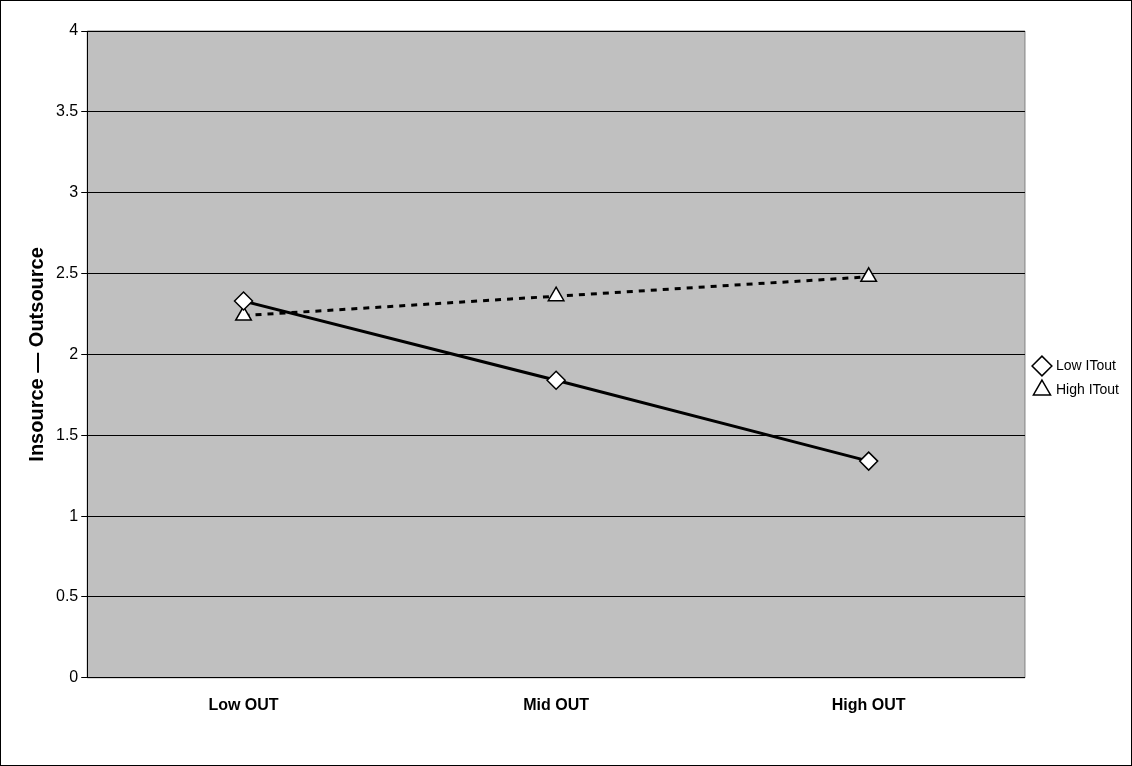  Describe the element at coordinates (74, 192) in the screenshot. I see `y-tick-label: 3` at that location.